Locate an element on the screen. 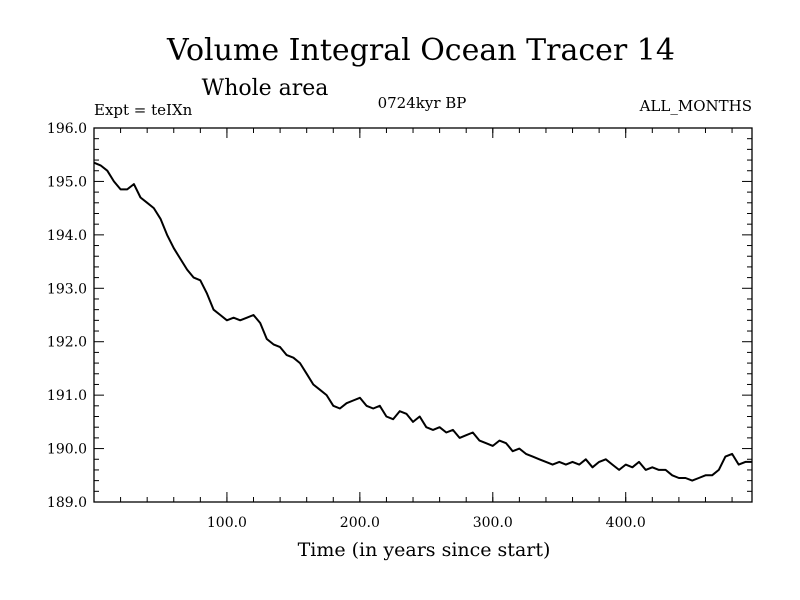  x-axis-tick-labels: 100.0 200.0 300.0 400.0 is located at coordinates (426, 523).